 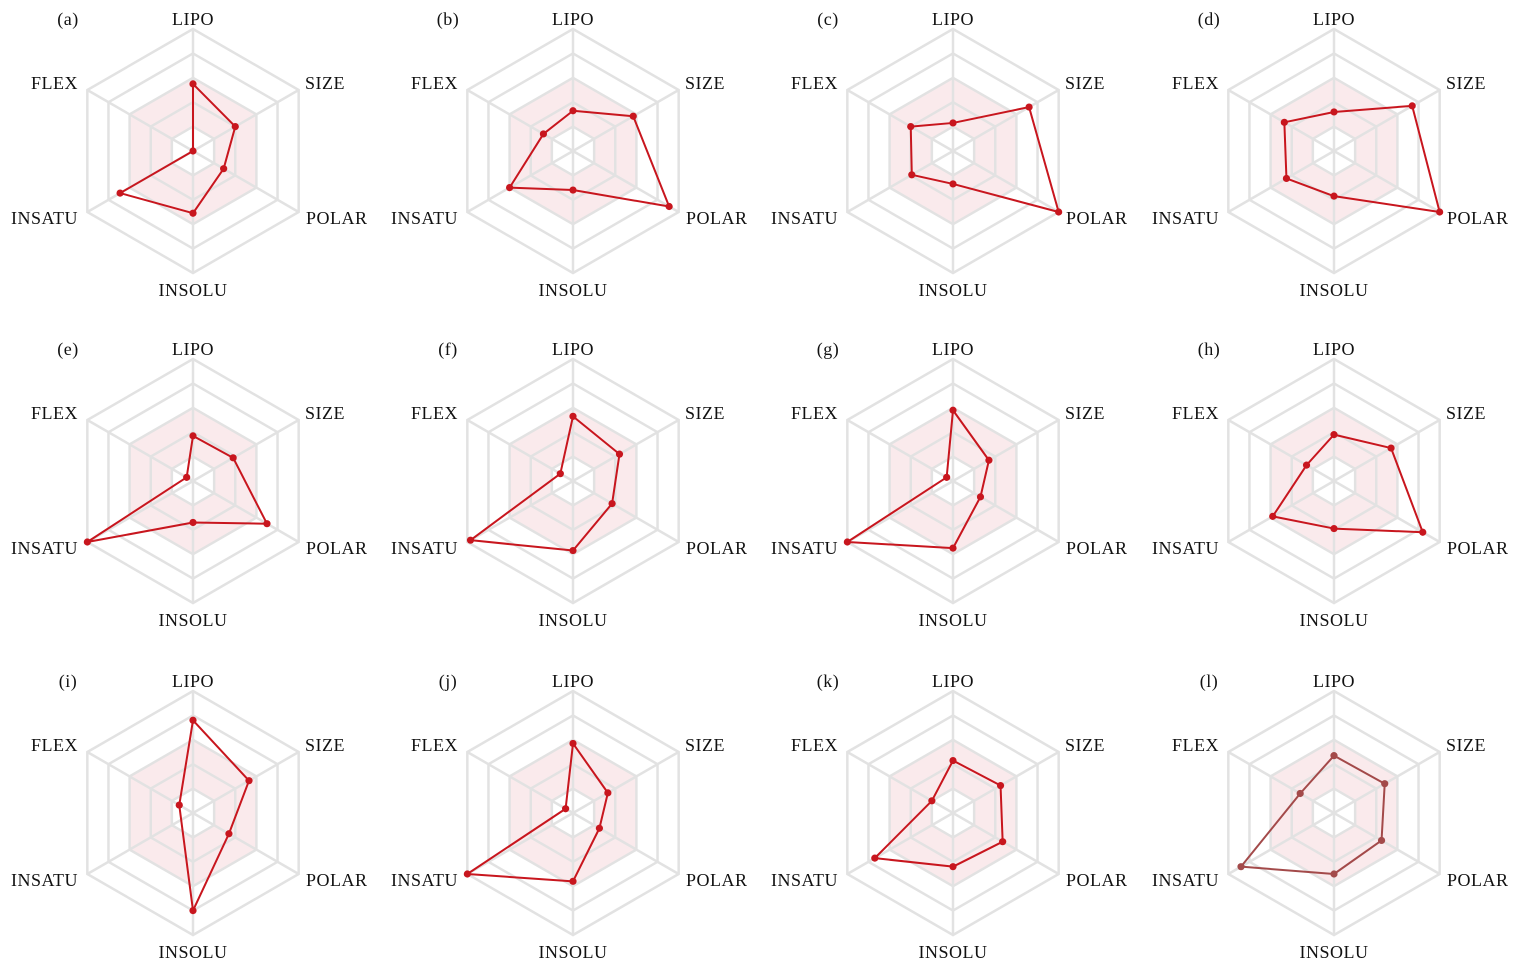 What do you see at coordinates (1209, 681) in the screenshot?
I see `panel-label: (l)` at bounding box center [1209, 681].